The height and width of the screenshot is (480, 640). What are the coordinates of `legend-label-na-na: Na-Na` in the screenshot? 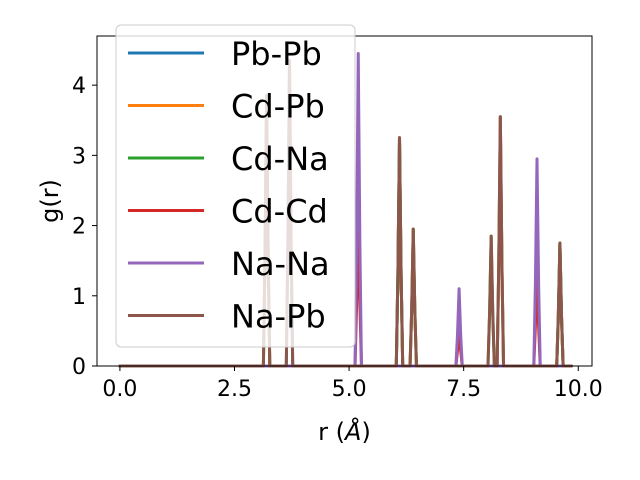 It's located at (280, 264).